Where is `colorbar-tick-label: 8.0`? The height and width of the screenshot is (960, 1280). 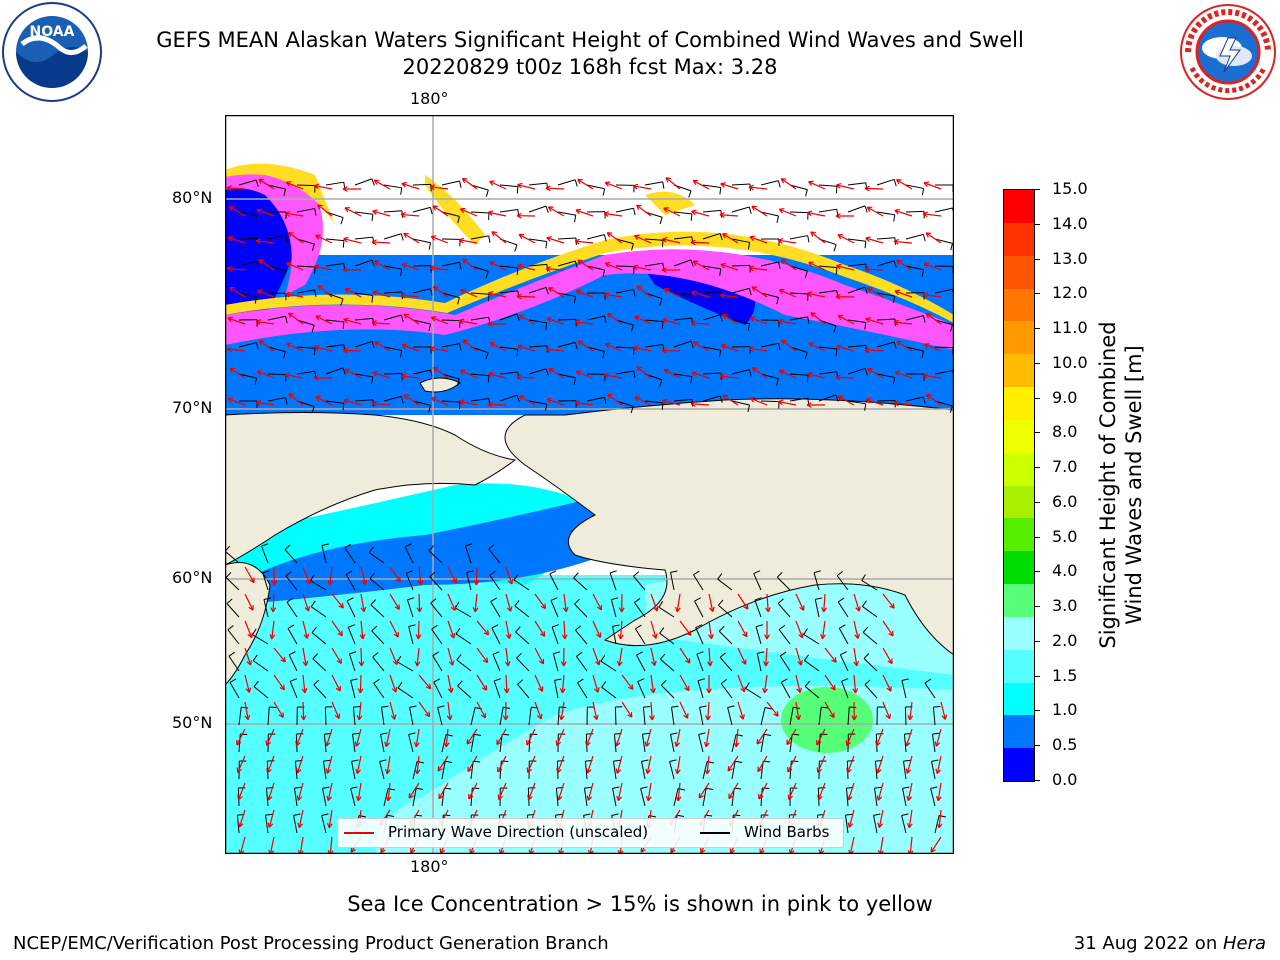 colorbar-tick-label: 8.0 is located at coordinates (1065, 432).